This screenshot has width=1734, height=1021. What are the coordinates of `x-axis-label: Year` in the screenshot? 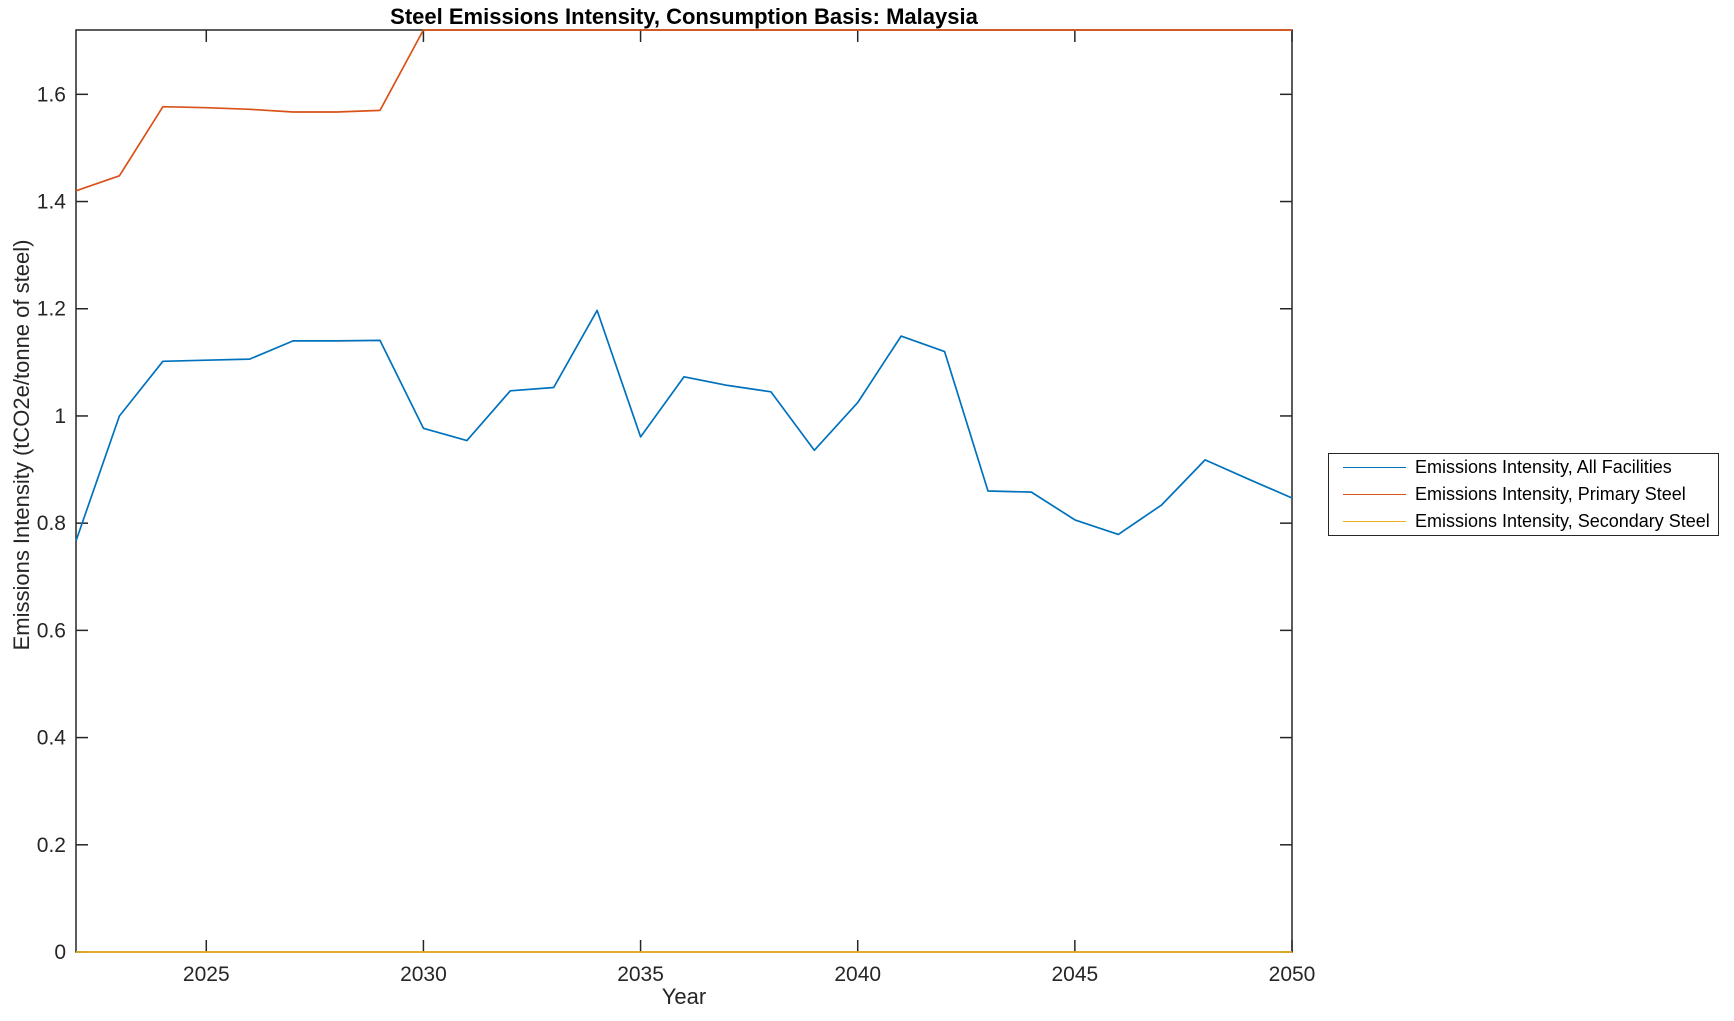 It's located at (684, 996).